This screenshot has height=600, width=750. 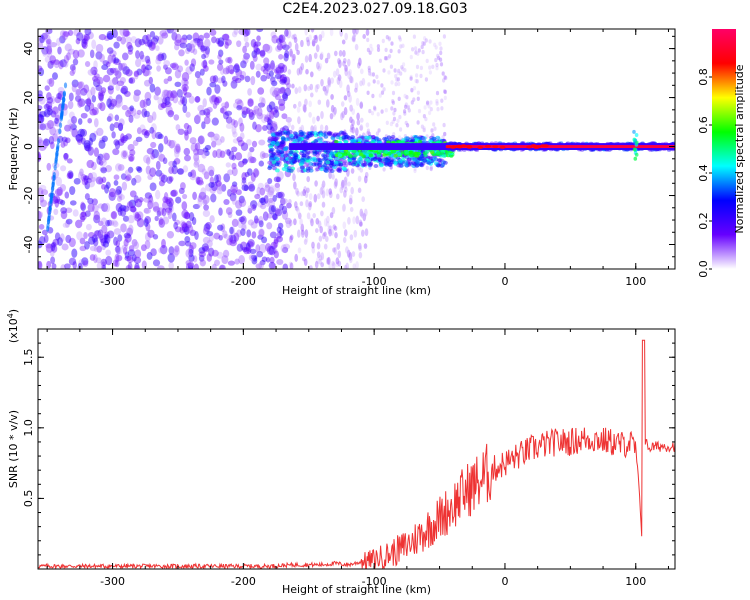 What do you see at coordinates (28, 196) in the screenshot?
I see `y-tick-label: -20` at bounding box center [28, 196].